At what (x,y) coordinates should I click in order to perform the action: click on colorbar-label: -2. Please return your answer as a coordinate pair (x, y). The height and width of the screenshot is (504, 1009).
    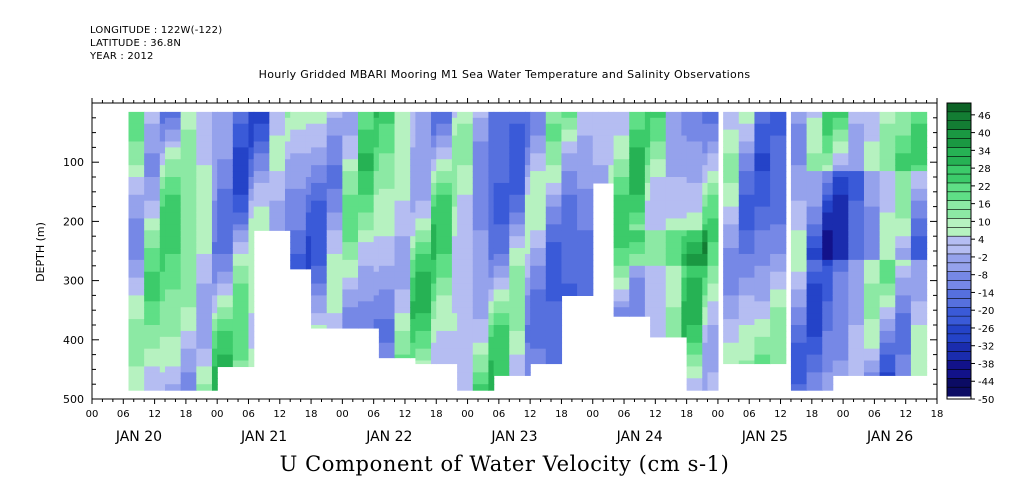
    Looking at the image, I should click on (983, 258).